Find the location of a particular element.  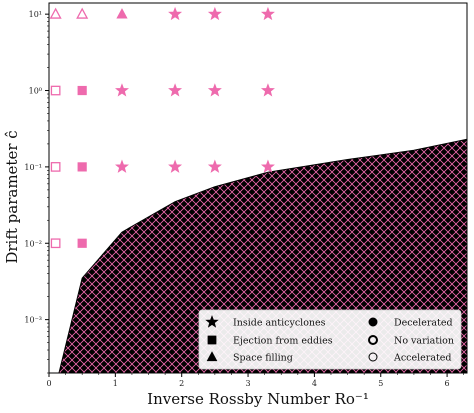

legend-marker-square is located at coordinates (212, 340).